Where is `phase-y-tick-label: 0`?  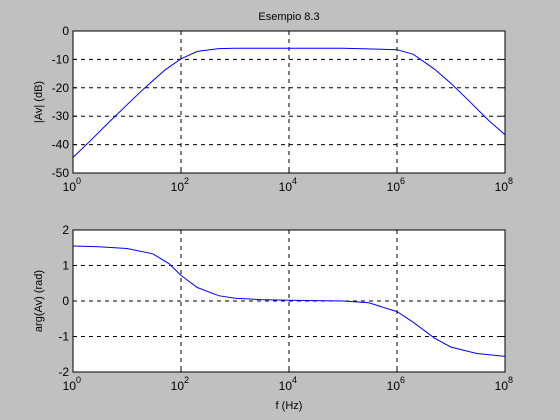 phase-y-tick-label: 0 is located at coordinates (65, 301).